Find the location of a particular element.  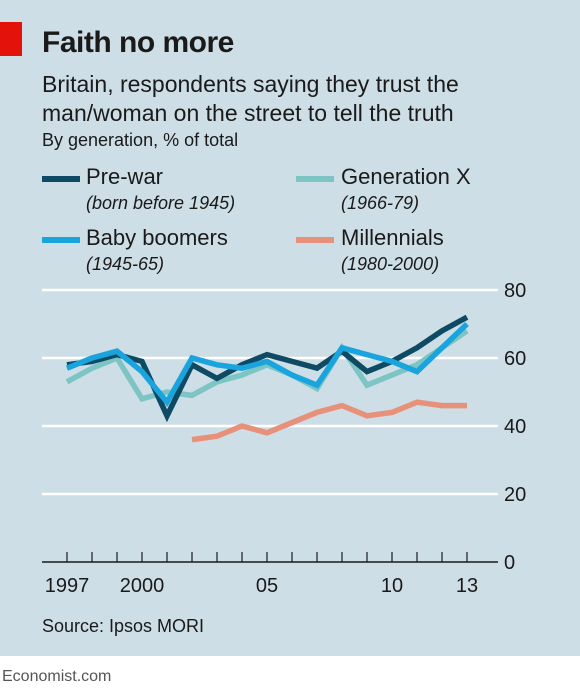

economist-footer: Economist.com is located at coordinates (57, 676).